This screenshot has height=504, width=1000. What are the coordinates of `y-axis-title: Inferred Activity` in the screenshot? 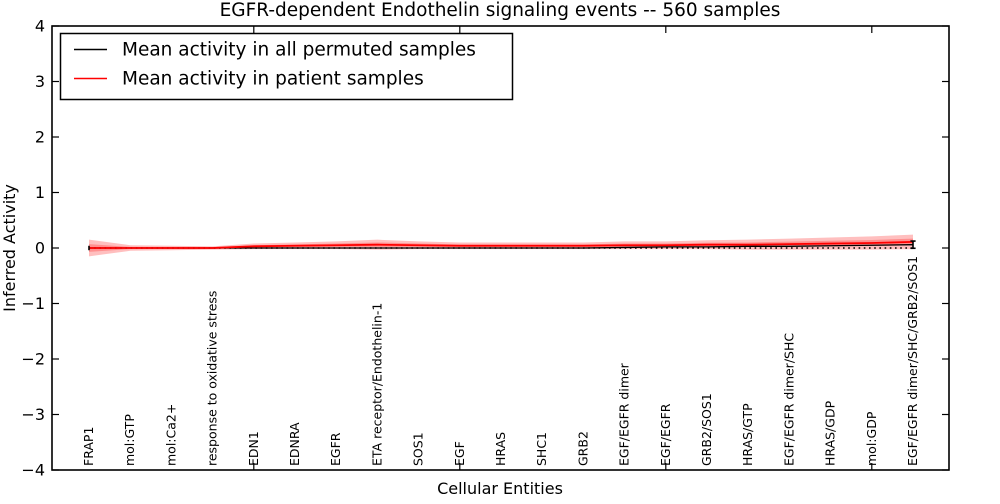 It's located at (9, 248).